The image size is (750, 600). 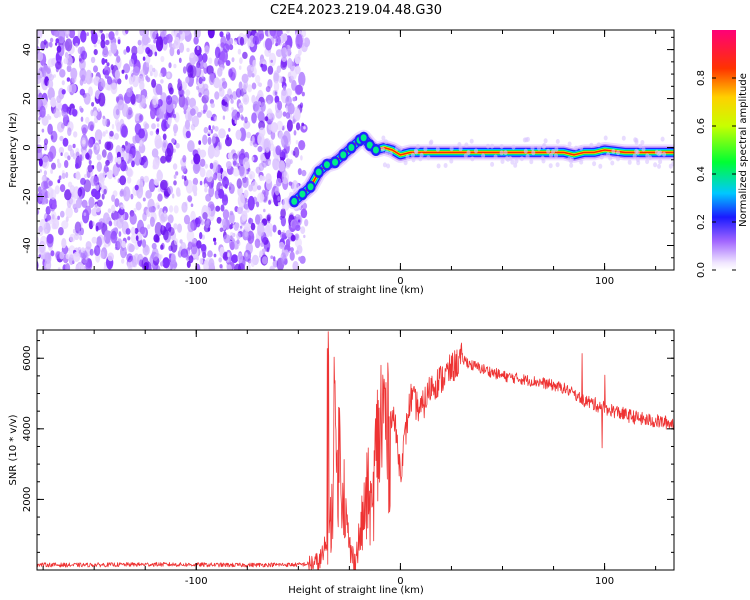 What do you see at coordinates (196, 281) in the screenshot?
I see `spectrogram-x-tick-label: -100` at bounding box center [196, 281].